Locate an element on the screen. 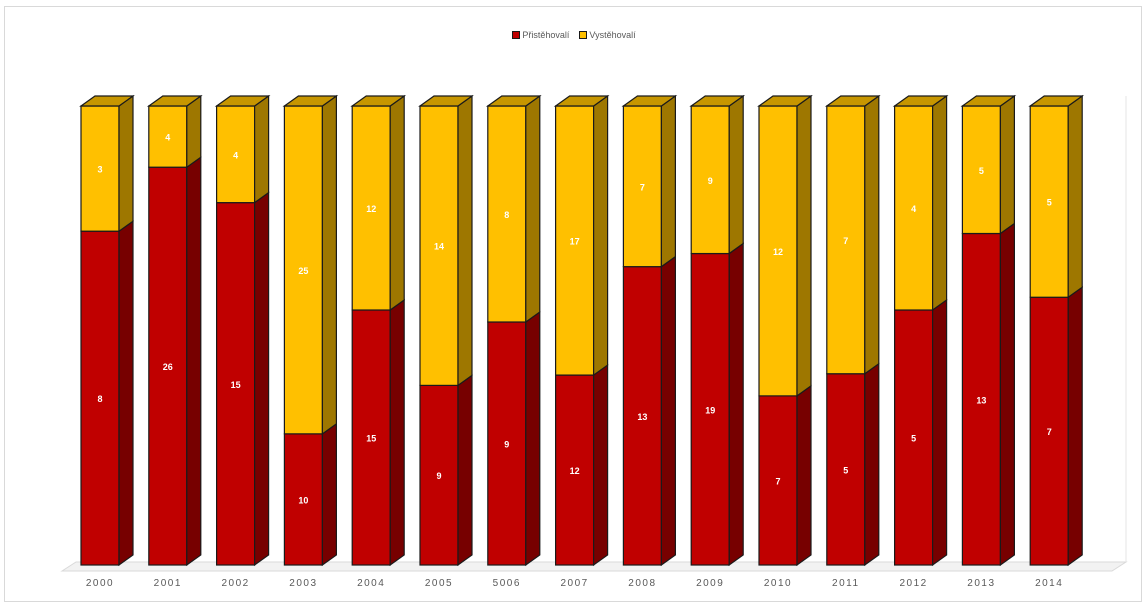  x-tick-label-5006: 5006 is located at coordinates (507, 583).